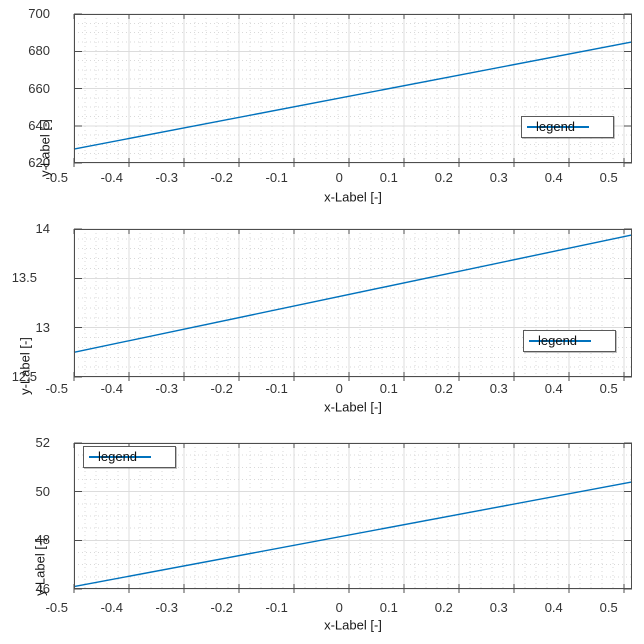  Describe the element at coordinates (39, 51) in the screenshot. I see `y-tick-label: 680` at that location.